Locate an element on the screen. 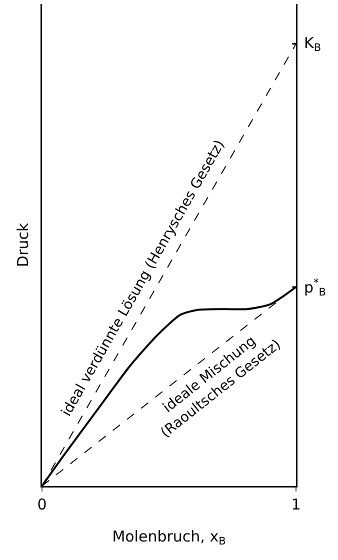  x-axis-title: Molenbruch, x$_{B}$ is located at coordinates (169, 538).